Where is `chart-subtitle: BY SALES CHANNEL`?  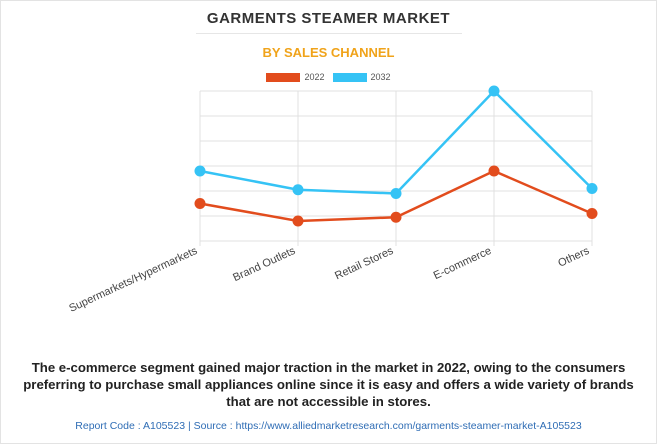
chart-subtitle: BY SALES CHANNEL is located at coordinates (328, 52).